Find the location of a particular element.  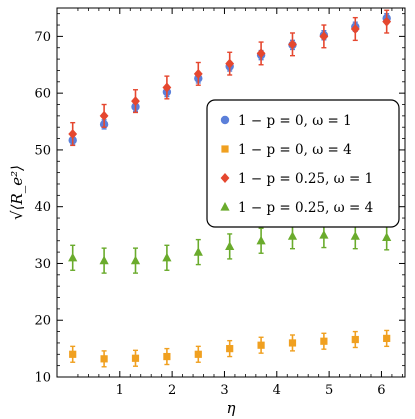

y-tick-label: 50 is located at coordinates (42, 150).